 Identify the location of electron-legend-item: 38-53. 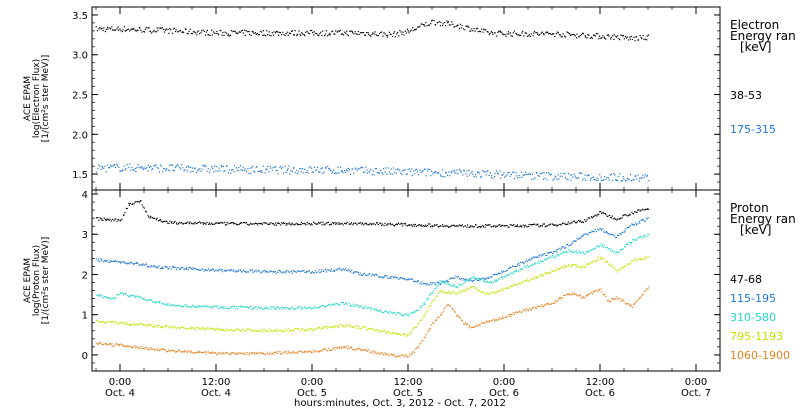
(746, 95).